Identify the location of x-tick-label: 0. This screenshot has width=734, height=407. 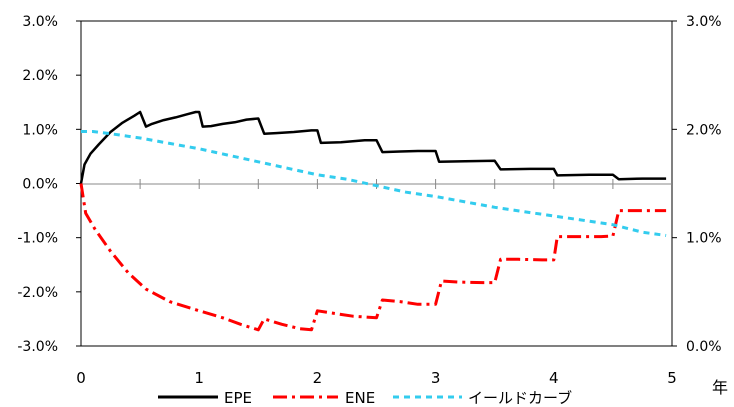
(81, 378).